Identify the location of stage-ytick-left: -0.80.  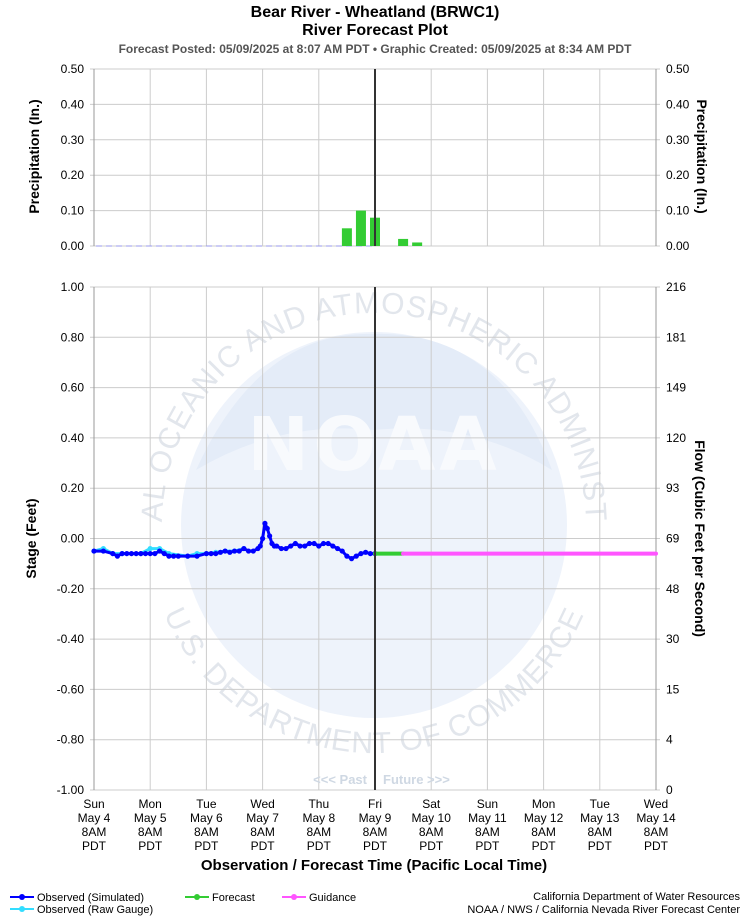
(71, 740).